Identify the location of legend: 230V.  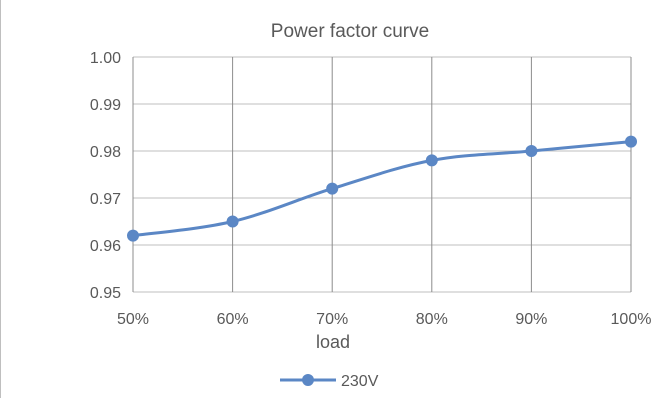
(329, 381).